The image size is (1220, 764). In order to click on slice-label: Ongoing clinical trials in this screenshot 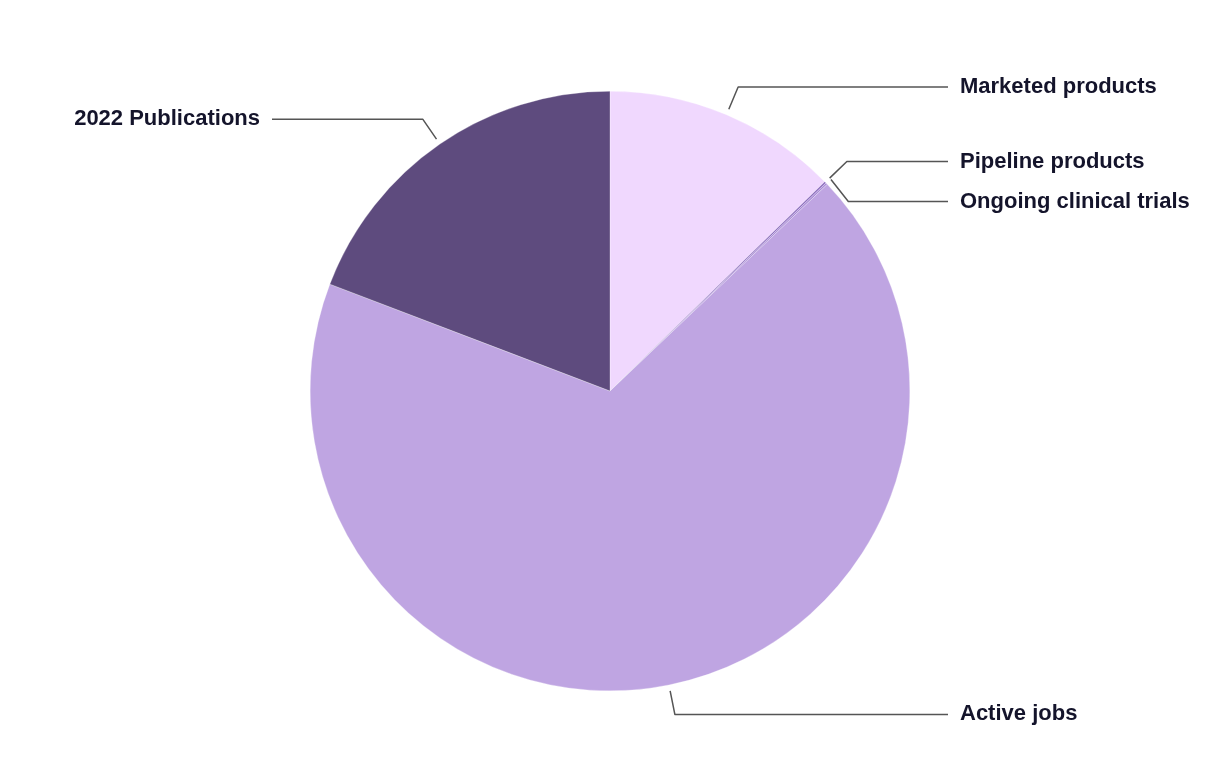, I will do `click(1075, 200)`.